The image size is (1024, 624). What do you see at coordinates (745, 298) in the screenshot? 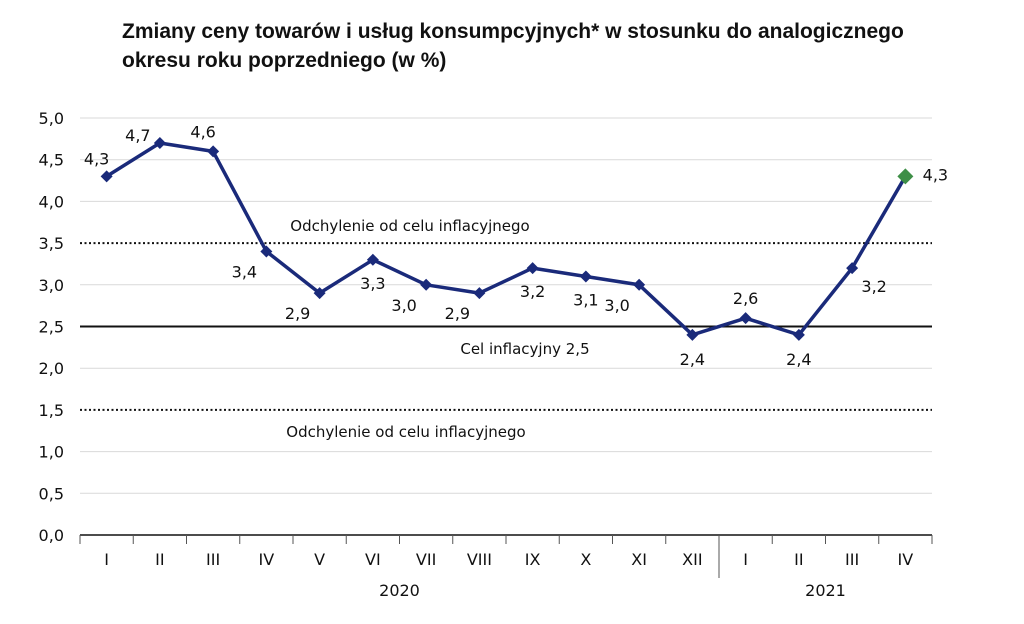
I see `data-label: 2,6` at bounding box center [745, 298].